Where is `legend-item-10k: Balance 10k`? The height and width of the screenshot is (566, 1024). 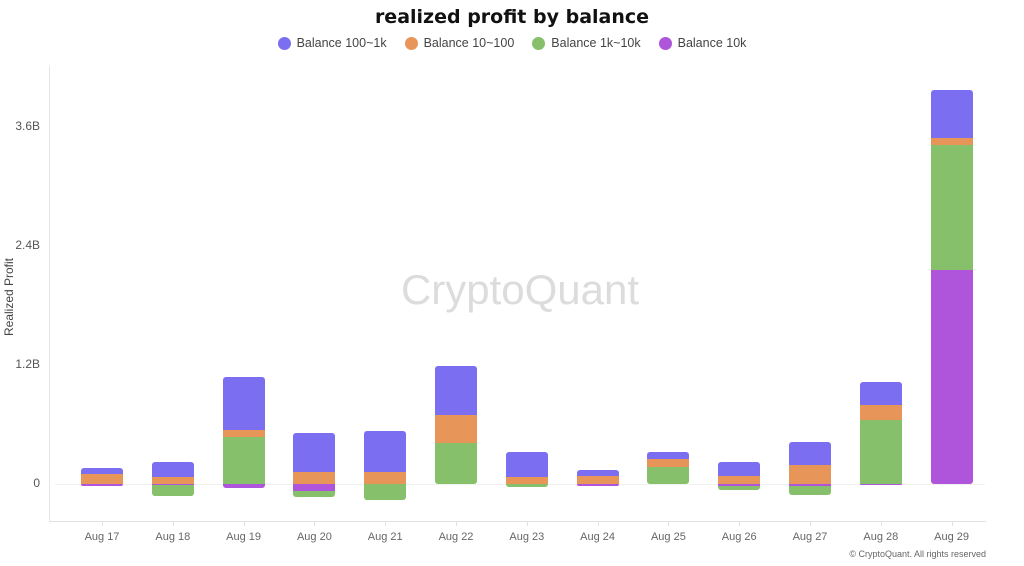 legend-item-10k: Balance 10k is located at coordinates (702, 43).